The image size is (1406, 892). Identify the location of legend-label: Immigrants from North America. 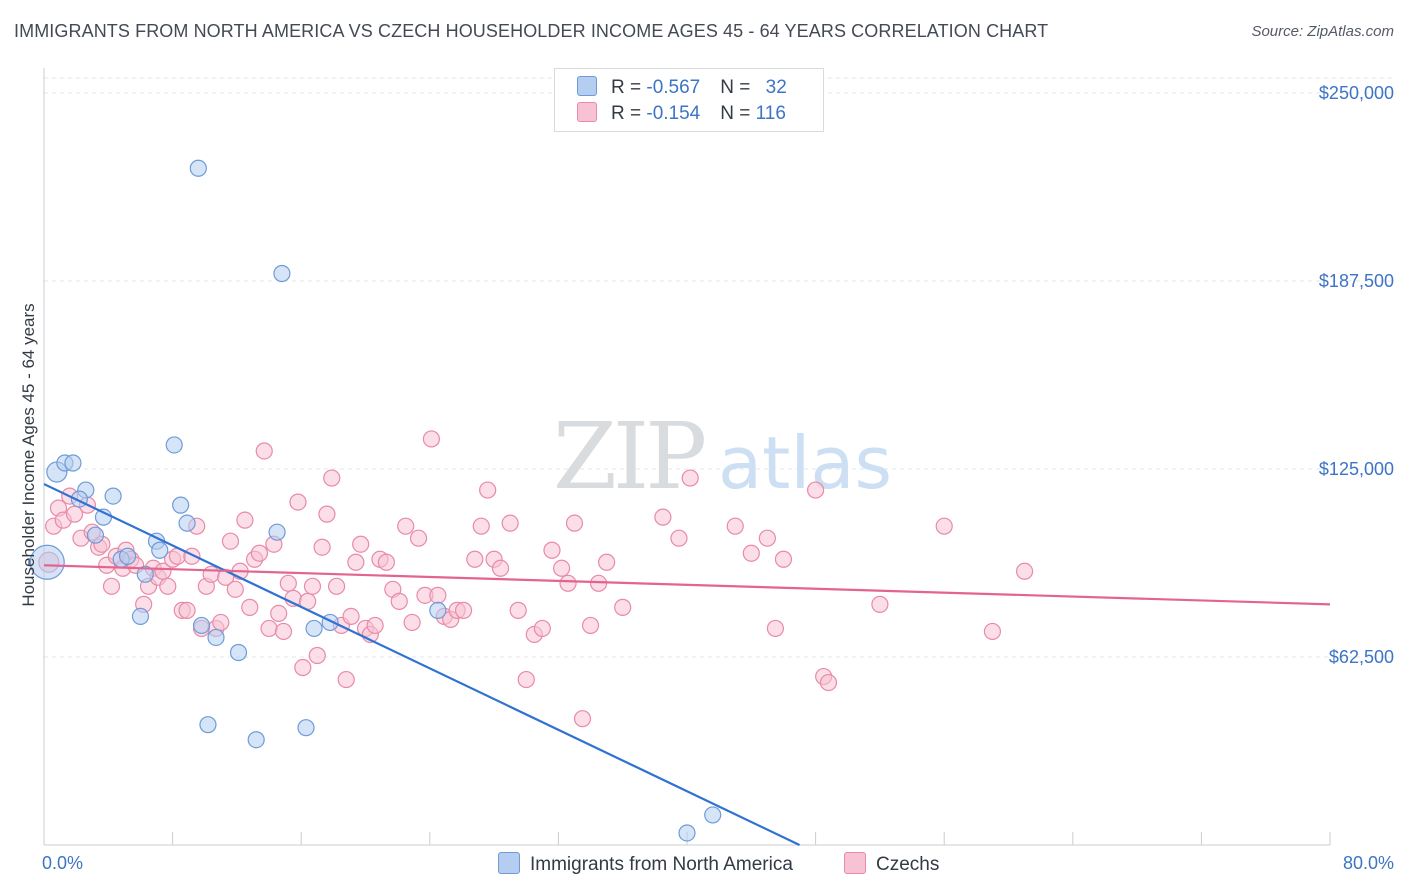
(661, 864).